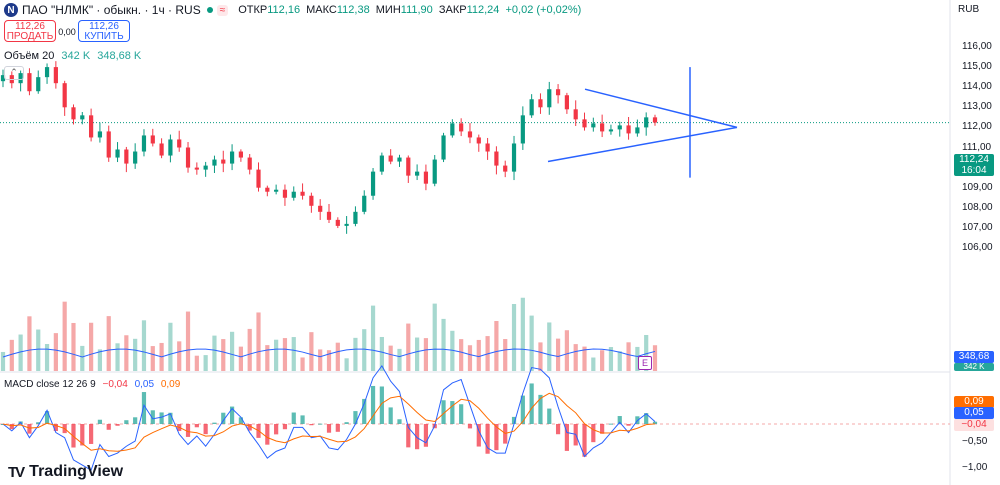 This screenshot has width=1000, height=485. I want to click on tradingview-logo: TV TradingView, so click(65, 472).